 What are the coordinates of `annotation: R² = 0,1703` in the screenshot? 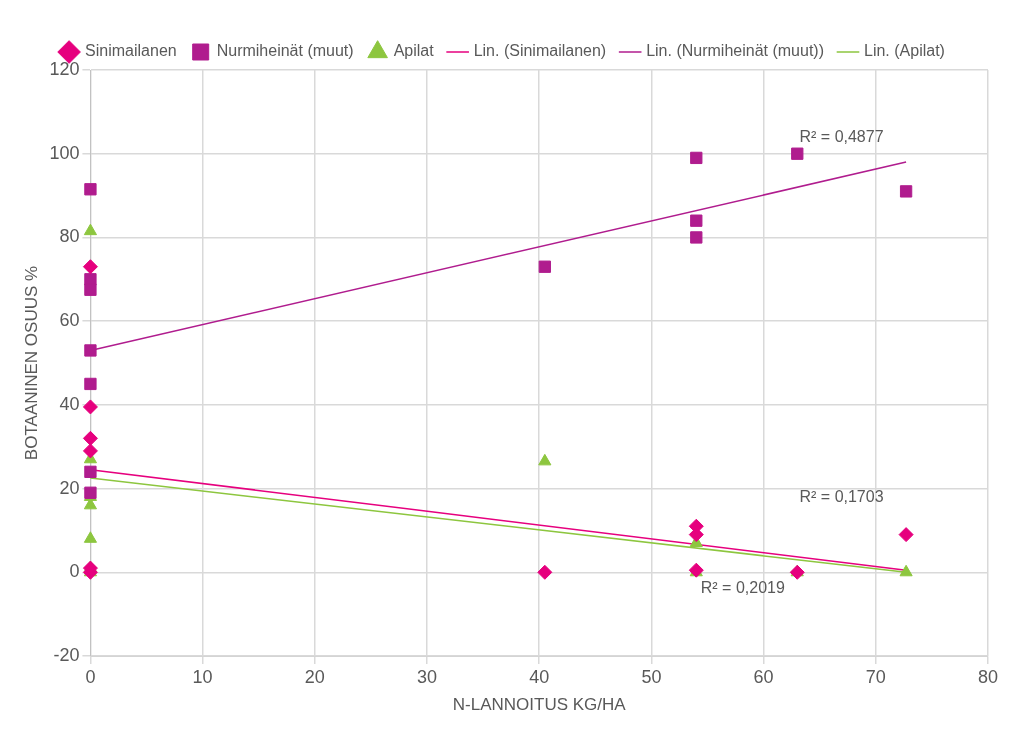 It's located at (841, 497).